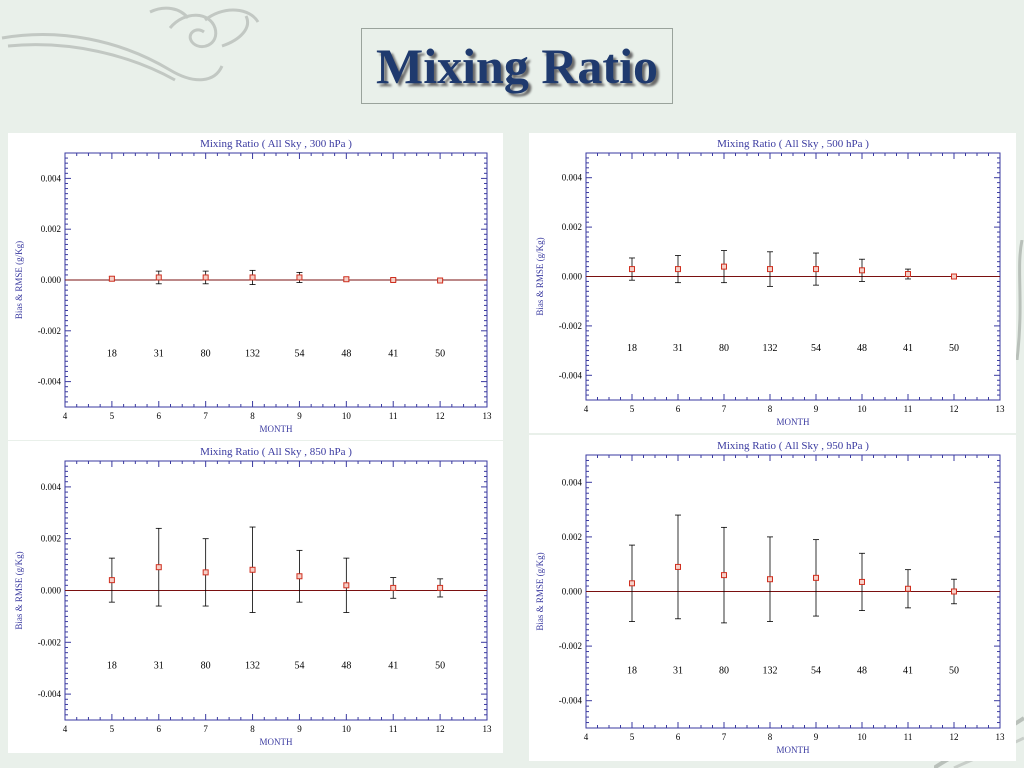  I want to click on chart-title: Mixing Ratio ( All Sky , 850 hPa ), so click(276, 452).